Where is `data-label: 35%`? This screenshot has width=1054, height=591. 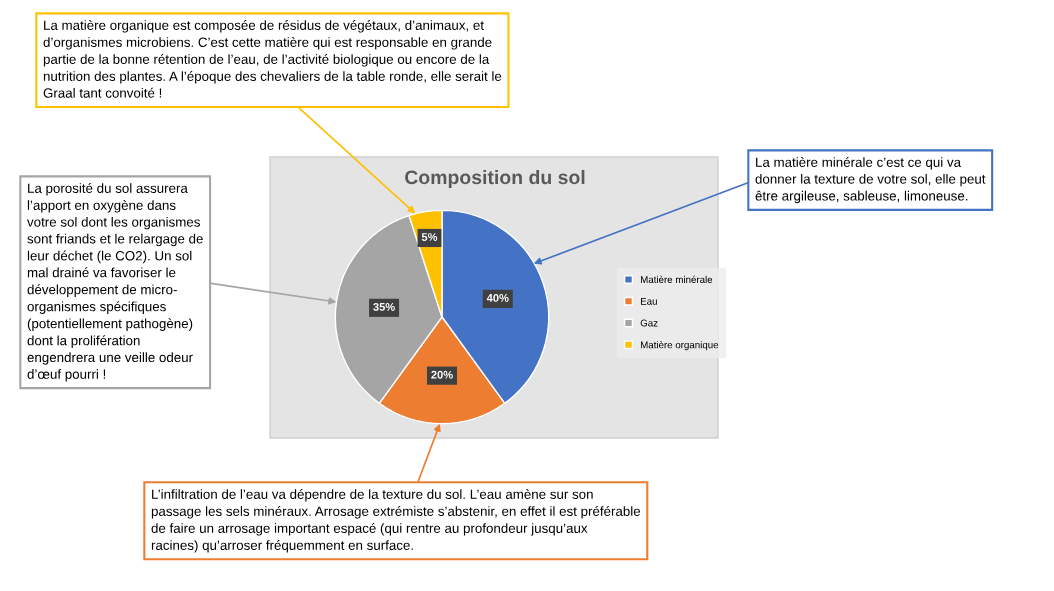
data-label: 35% is located at coordinates (384, 306).